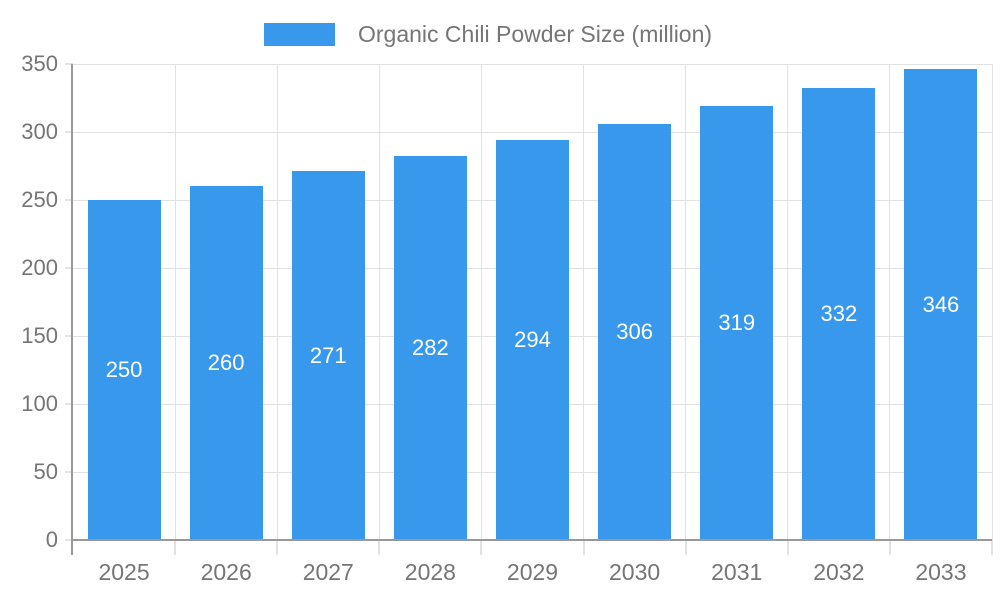  I want to click on x-axis-tick-label: 2030, so click(635, 572).